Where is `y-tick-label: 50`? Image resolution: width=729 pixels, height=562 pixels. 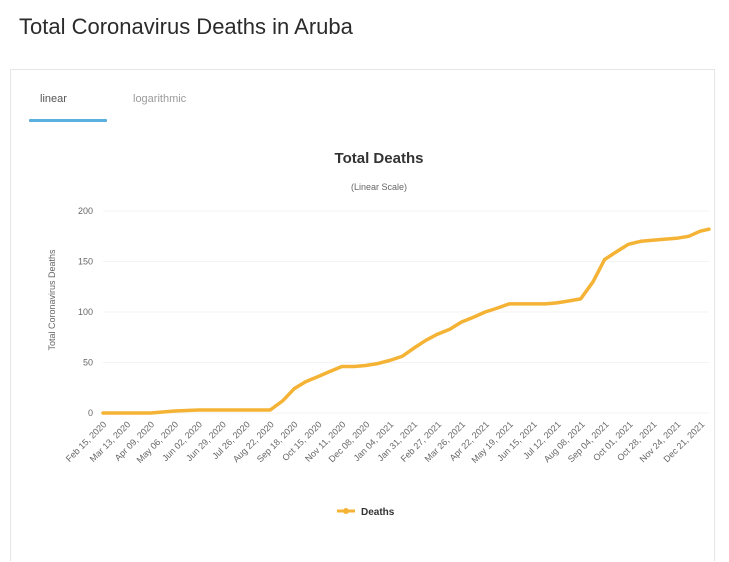
y-tick-label: 50 is located at coordinates (88, 363).